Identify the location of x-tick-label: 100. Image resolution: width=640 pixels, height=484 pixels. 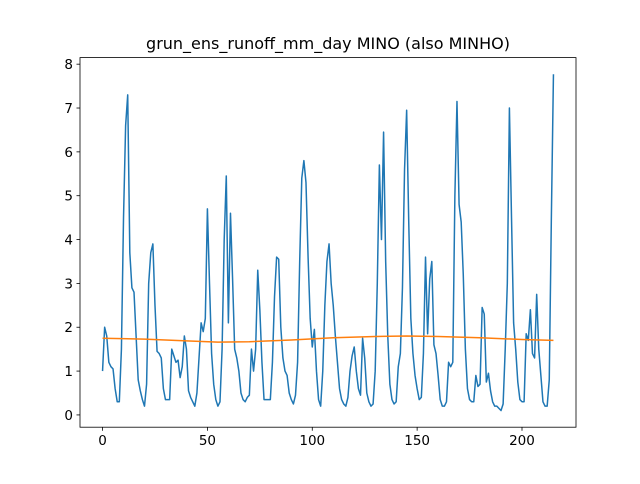
(312, 441).